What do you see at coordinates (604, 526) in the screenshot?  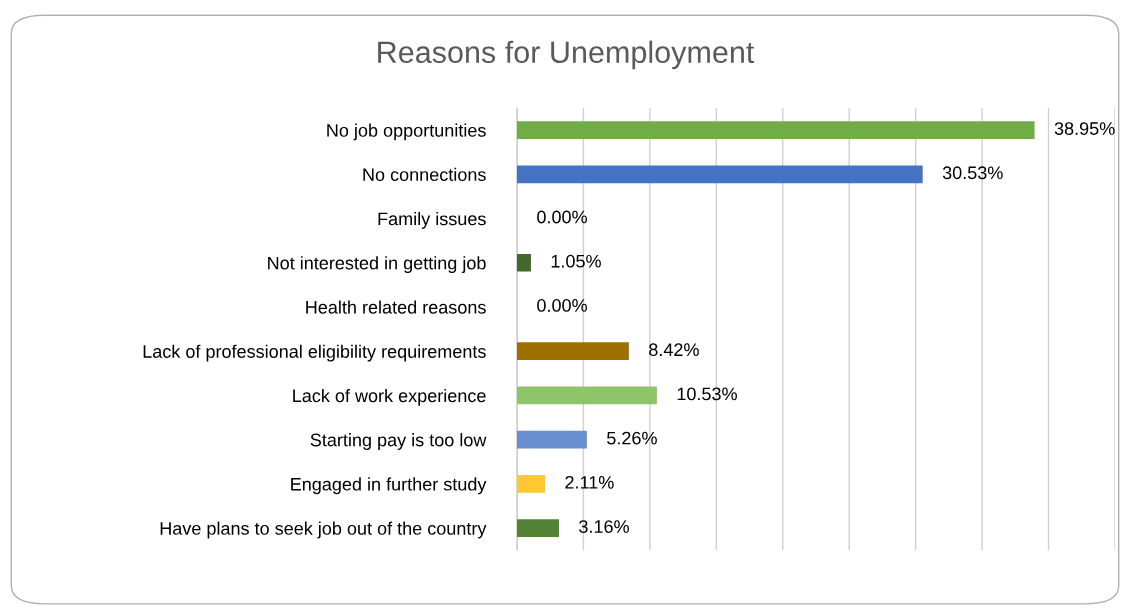 I see `data-label: 3.16%` at bounding box center [604, 526].